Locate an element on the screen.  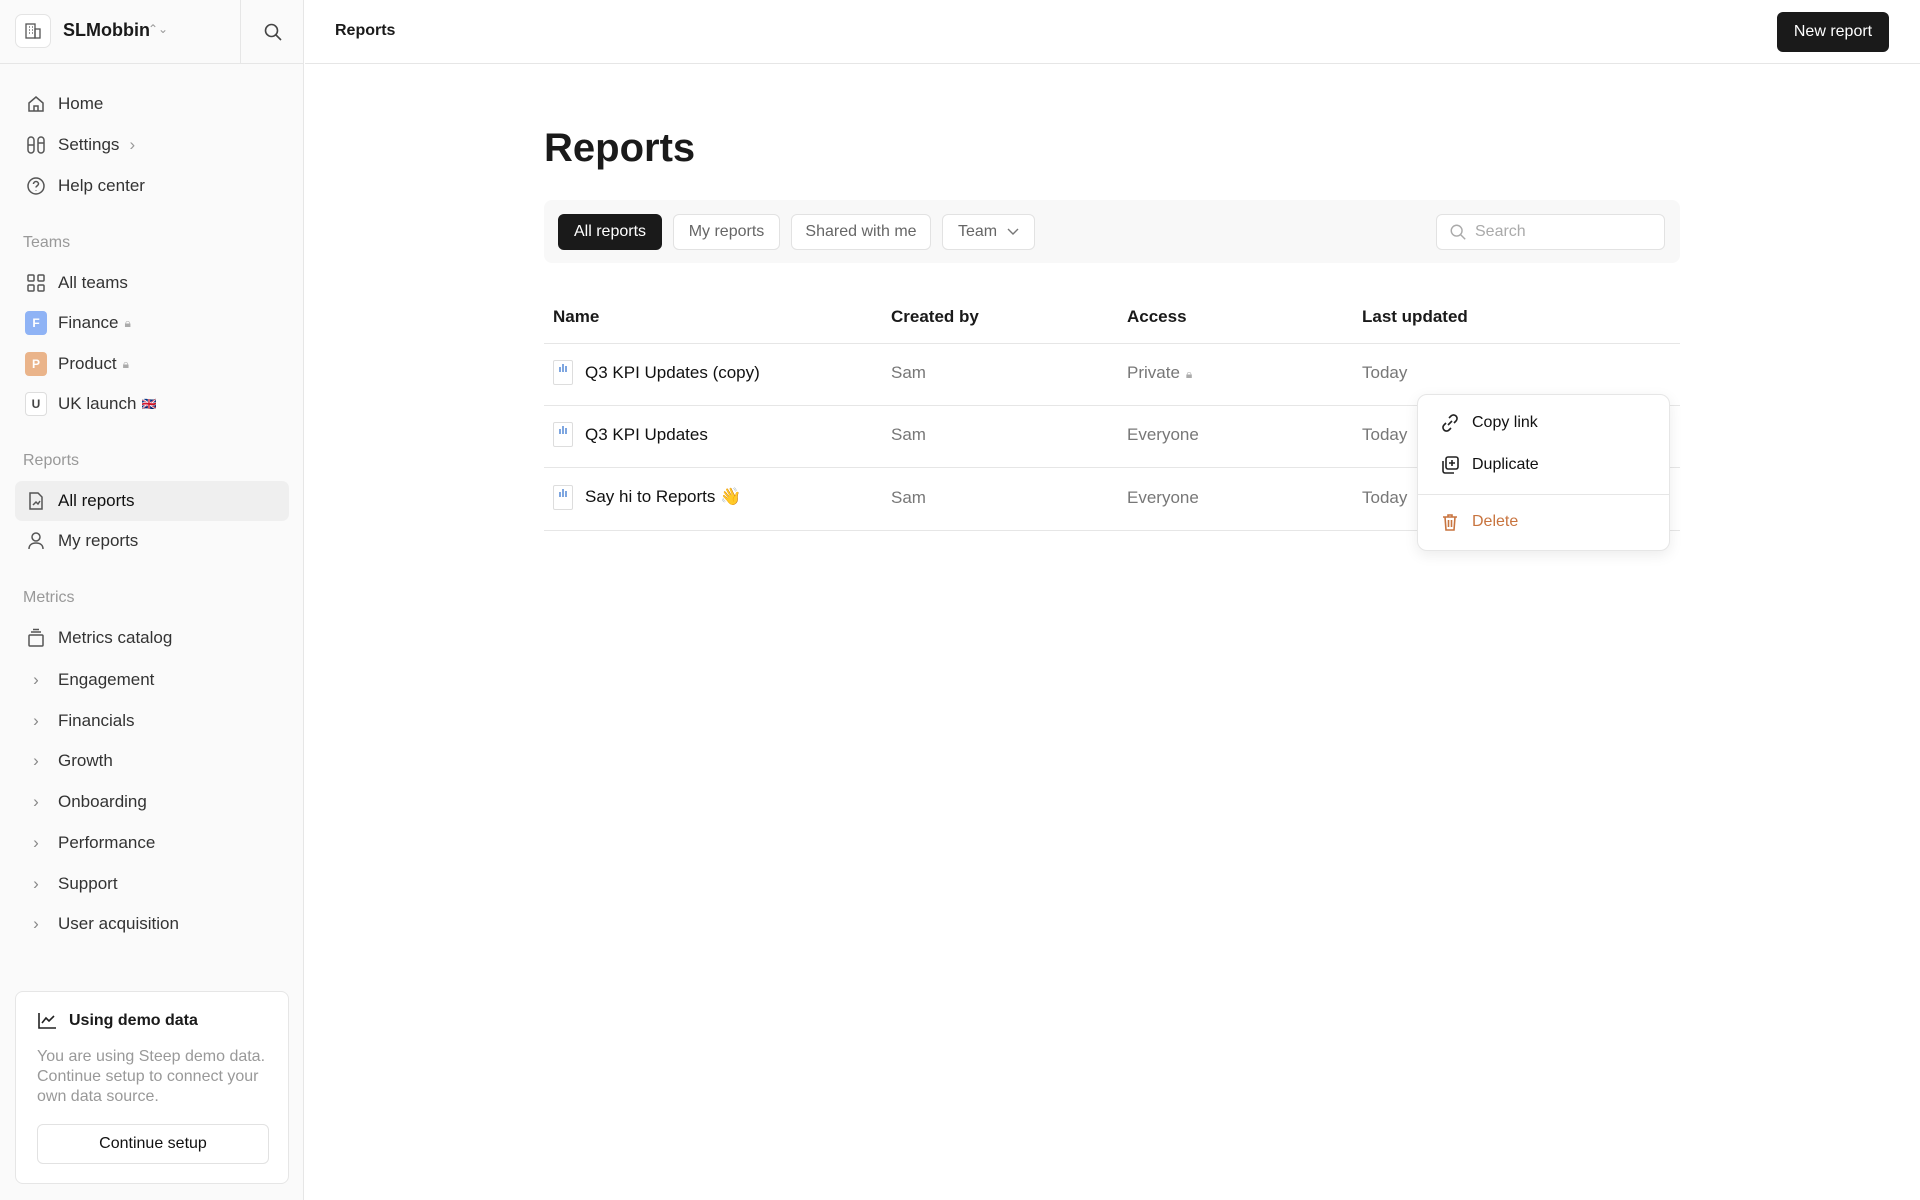
trash-icon is located at coordinates (1450, 522).